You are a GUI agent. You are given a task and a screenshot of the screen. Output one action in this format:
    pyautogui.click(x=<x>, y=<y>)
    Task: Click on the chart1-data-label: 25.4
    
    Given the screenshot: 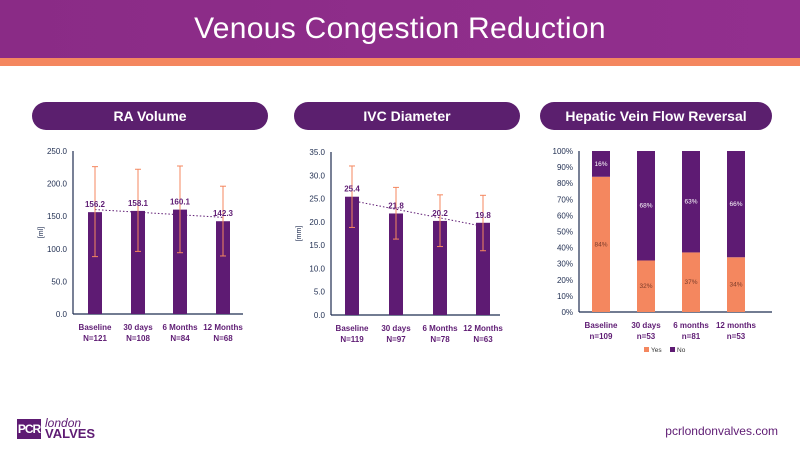 What is the action you would take?
    pyautogui.click(x=352, y=189)
    